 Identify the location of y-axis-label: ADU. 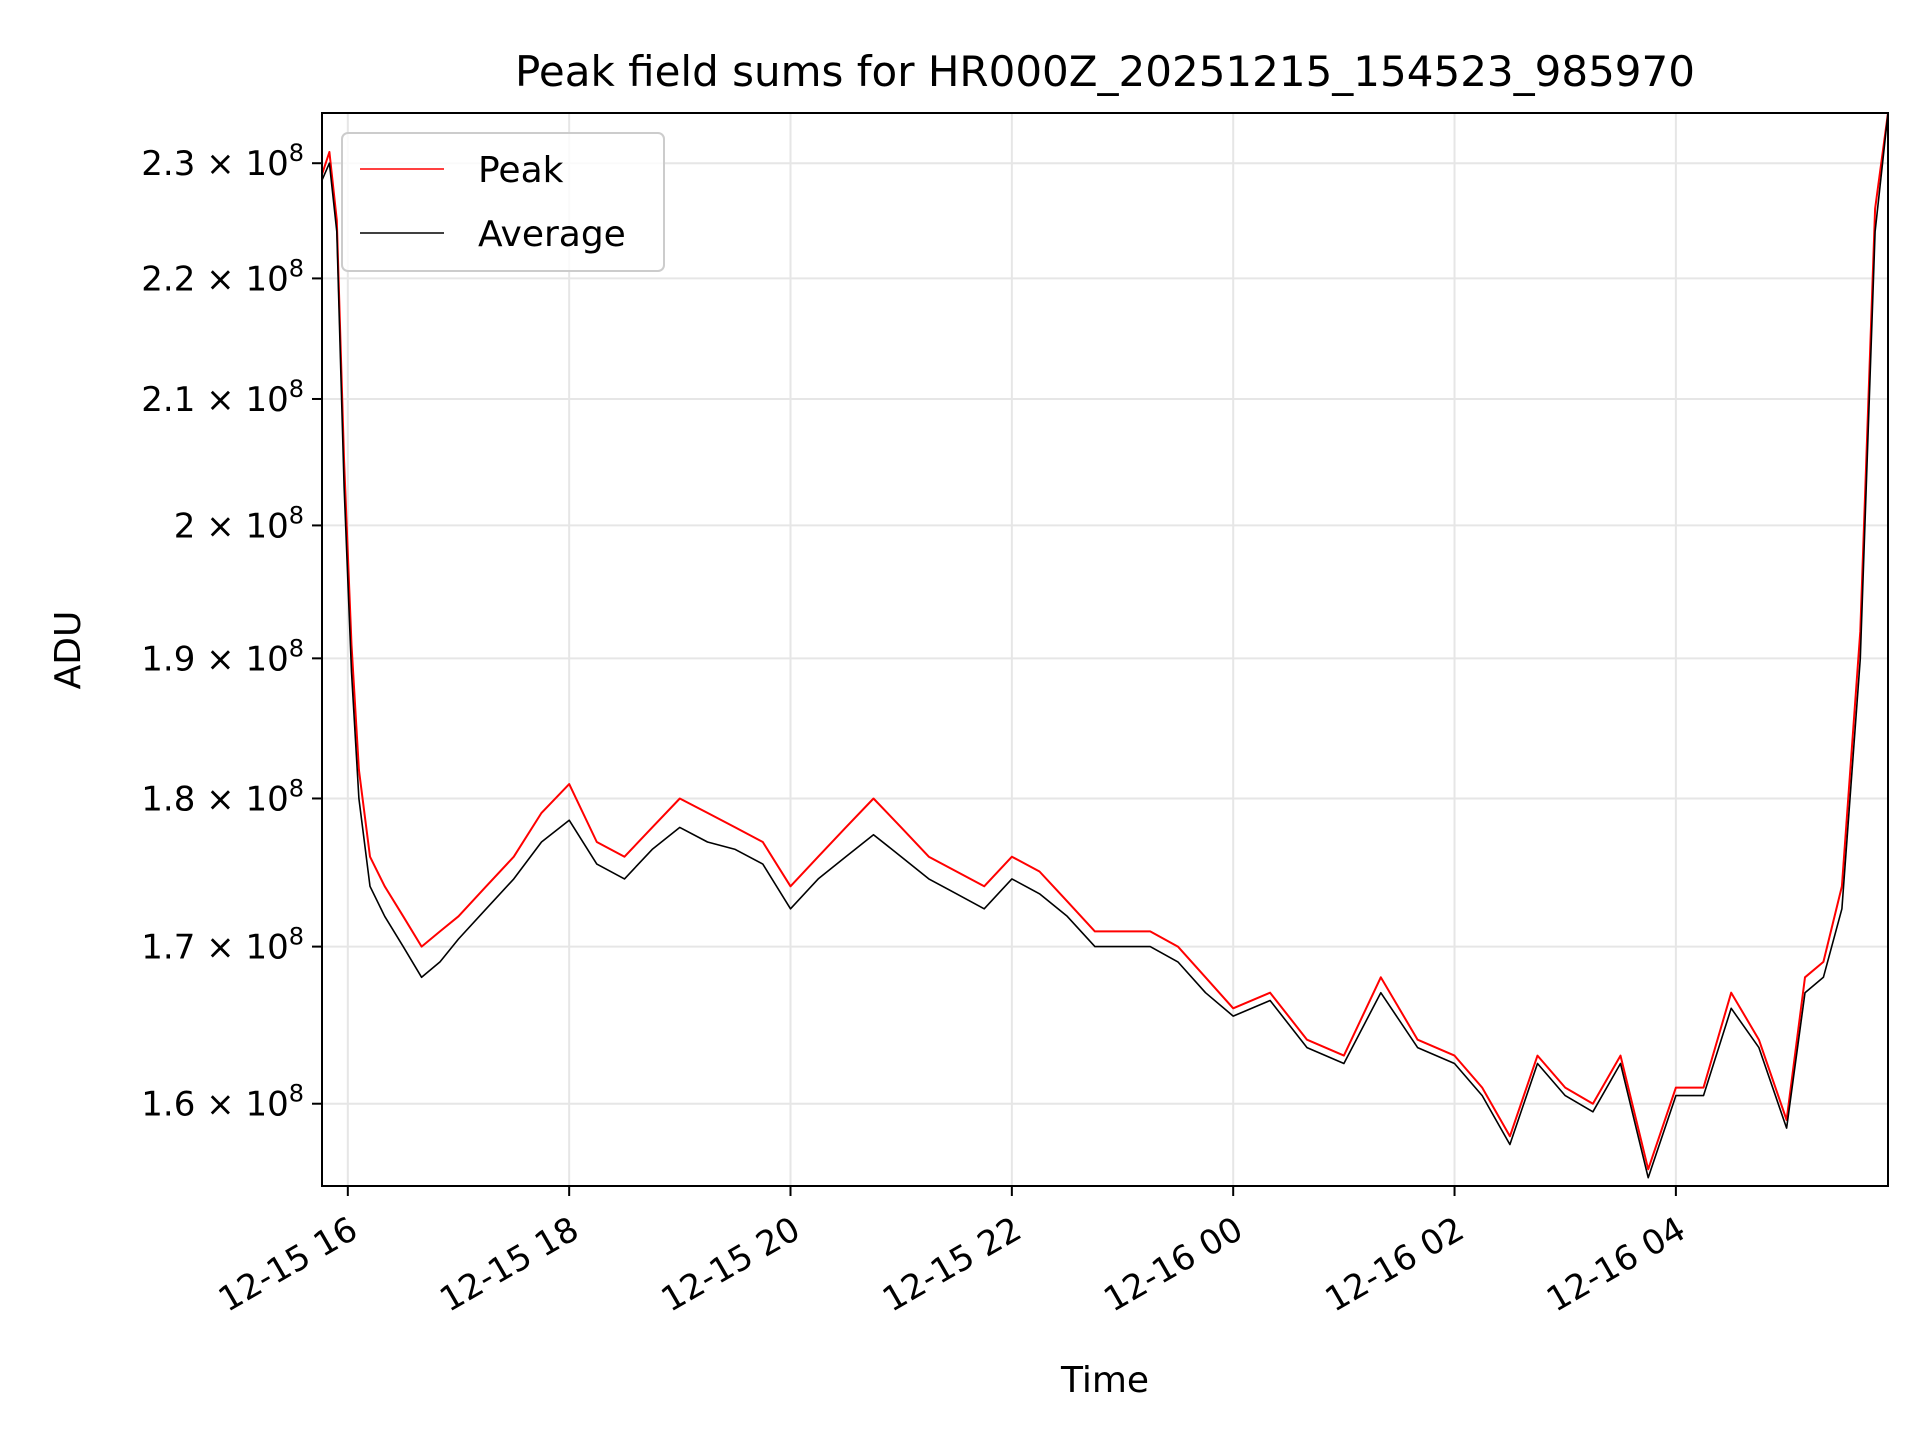
(68, 650).